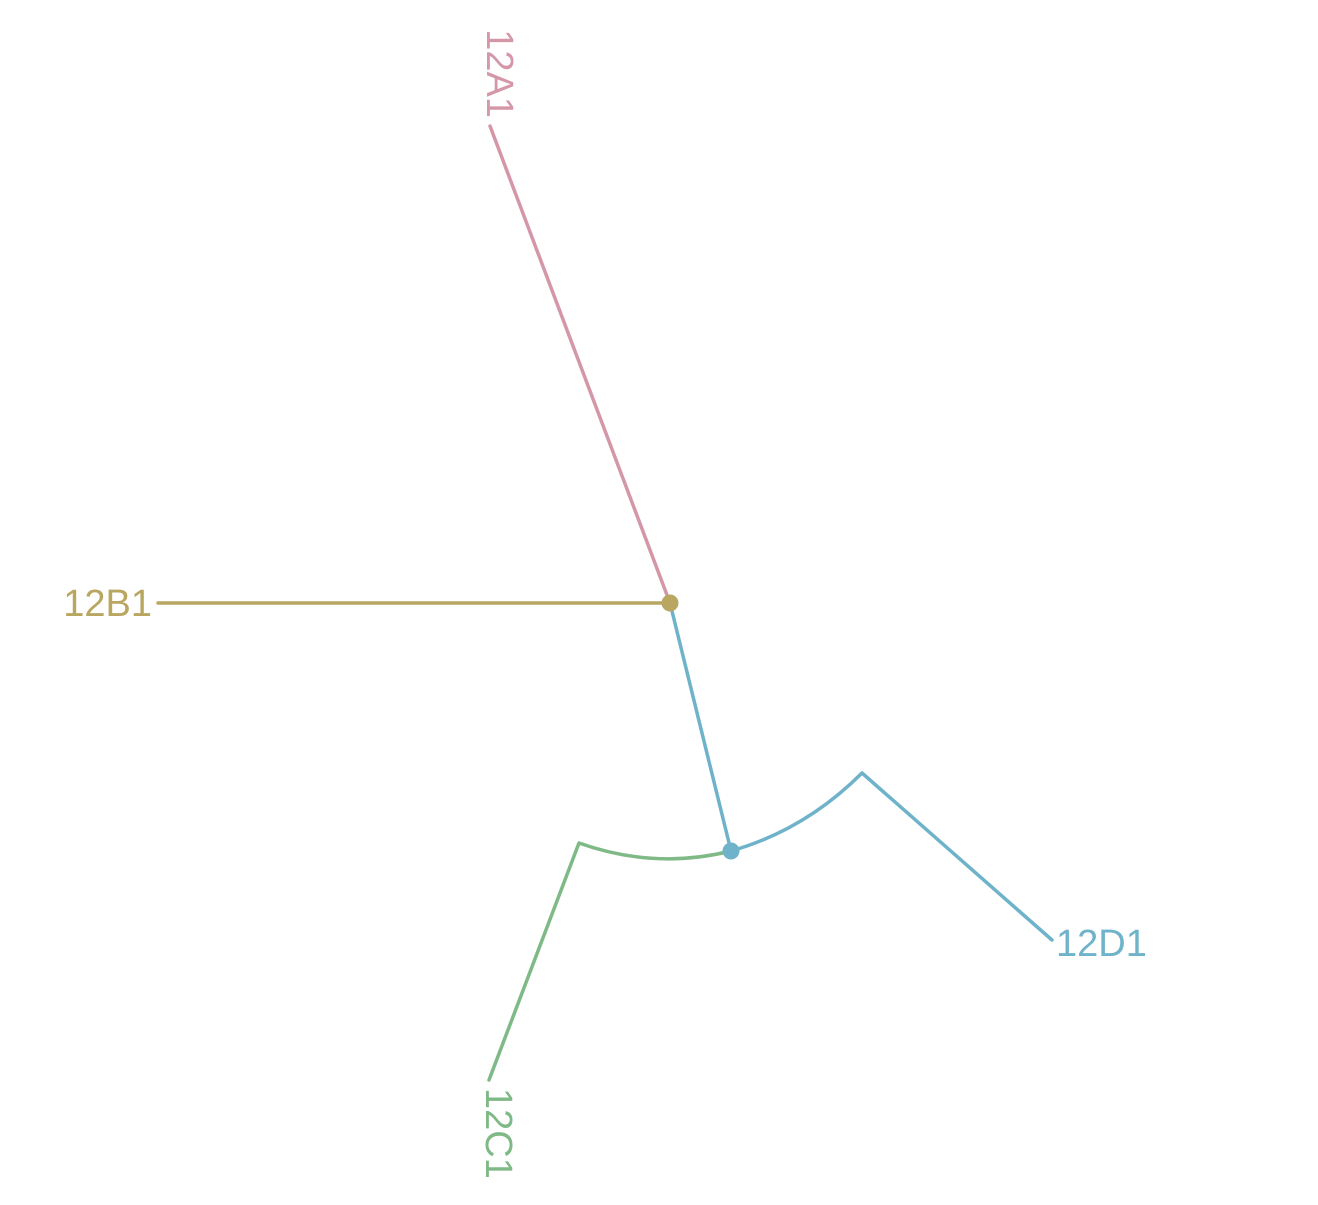  What do you see at coordinates (891, 856) in the screenshot?
I see `branch-12d1` at bounding box center [891, 856].